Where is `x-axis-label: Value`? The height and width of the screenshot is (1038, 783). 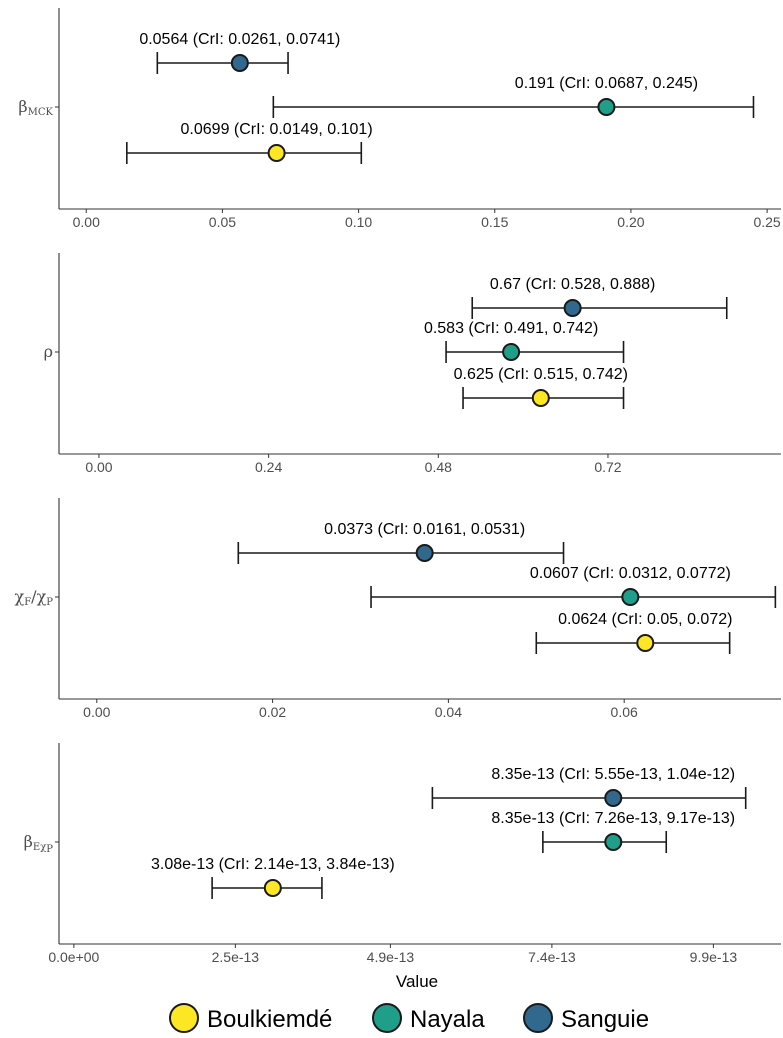 x-axis-label: Value is located at coordinates (417, 981).